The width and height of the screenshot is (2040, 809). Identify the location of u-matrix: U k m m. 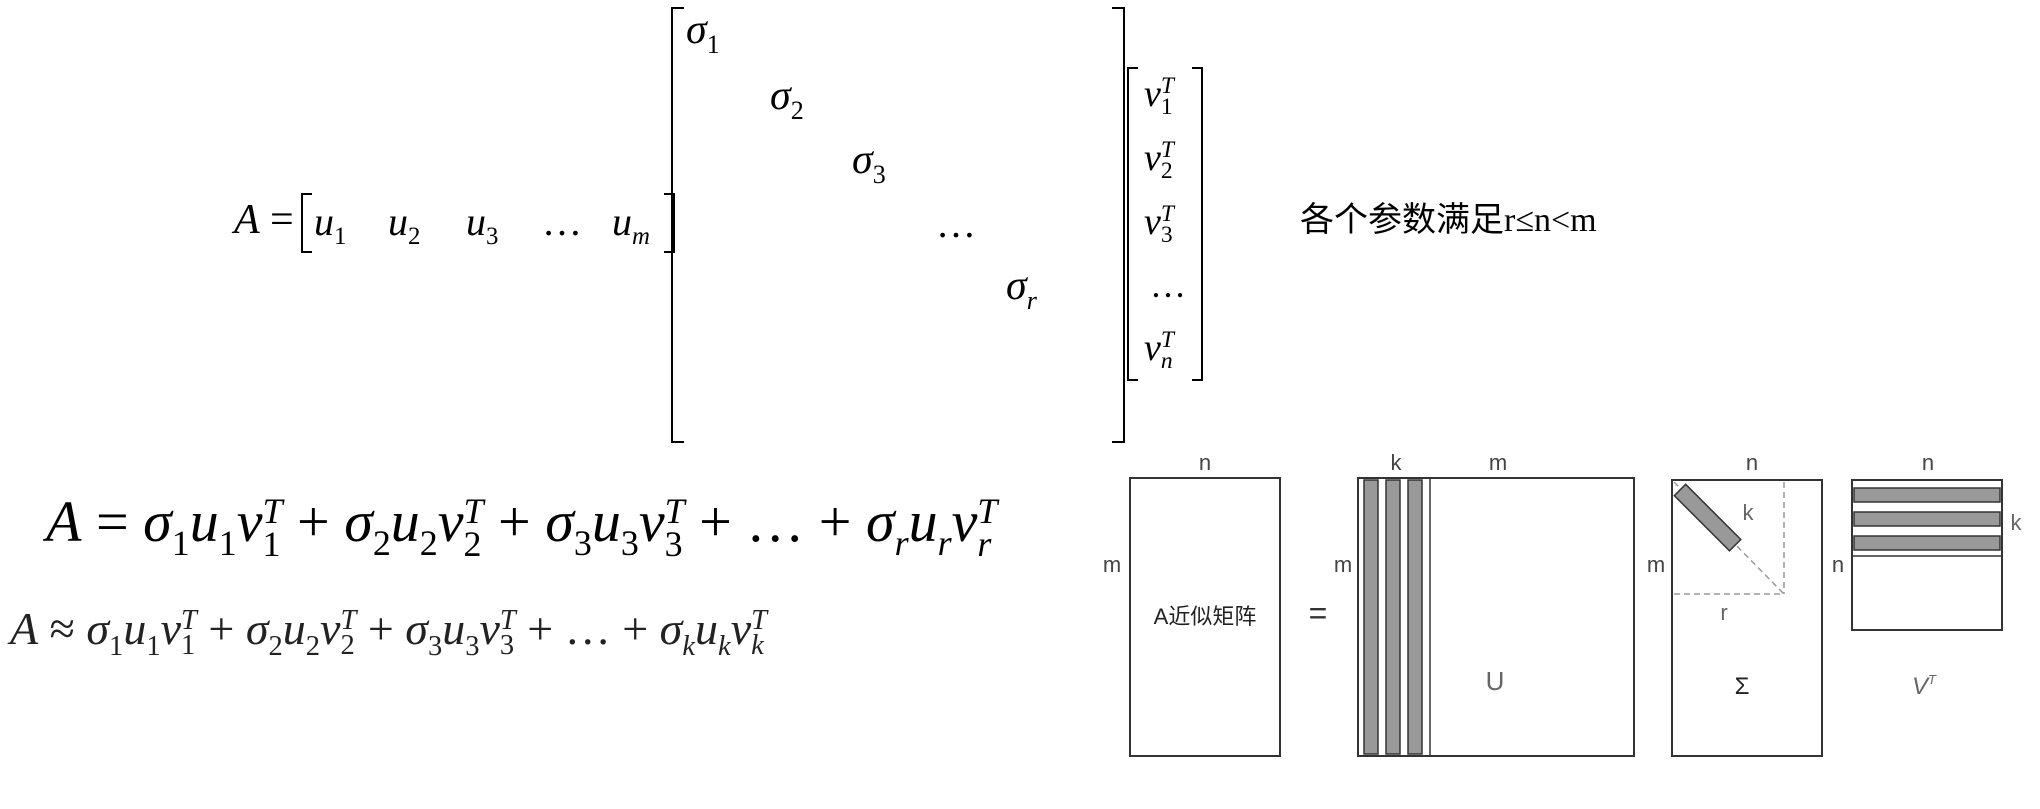
(1484, 603).